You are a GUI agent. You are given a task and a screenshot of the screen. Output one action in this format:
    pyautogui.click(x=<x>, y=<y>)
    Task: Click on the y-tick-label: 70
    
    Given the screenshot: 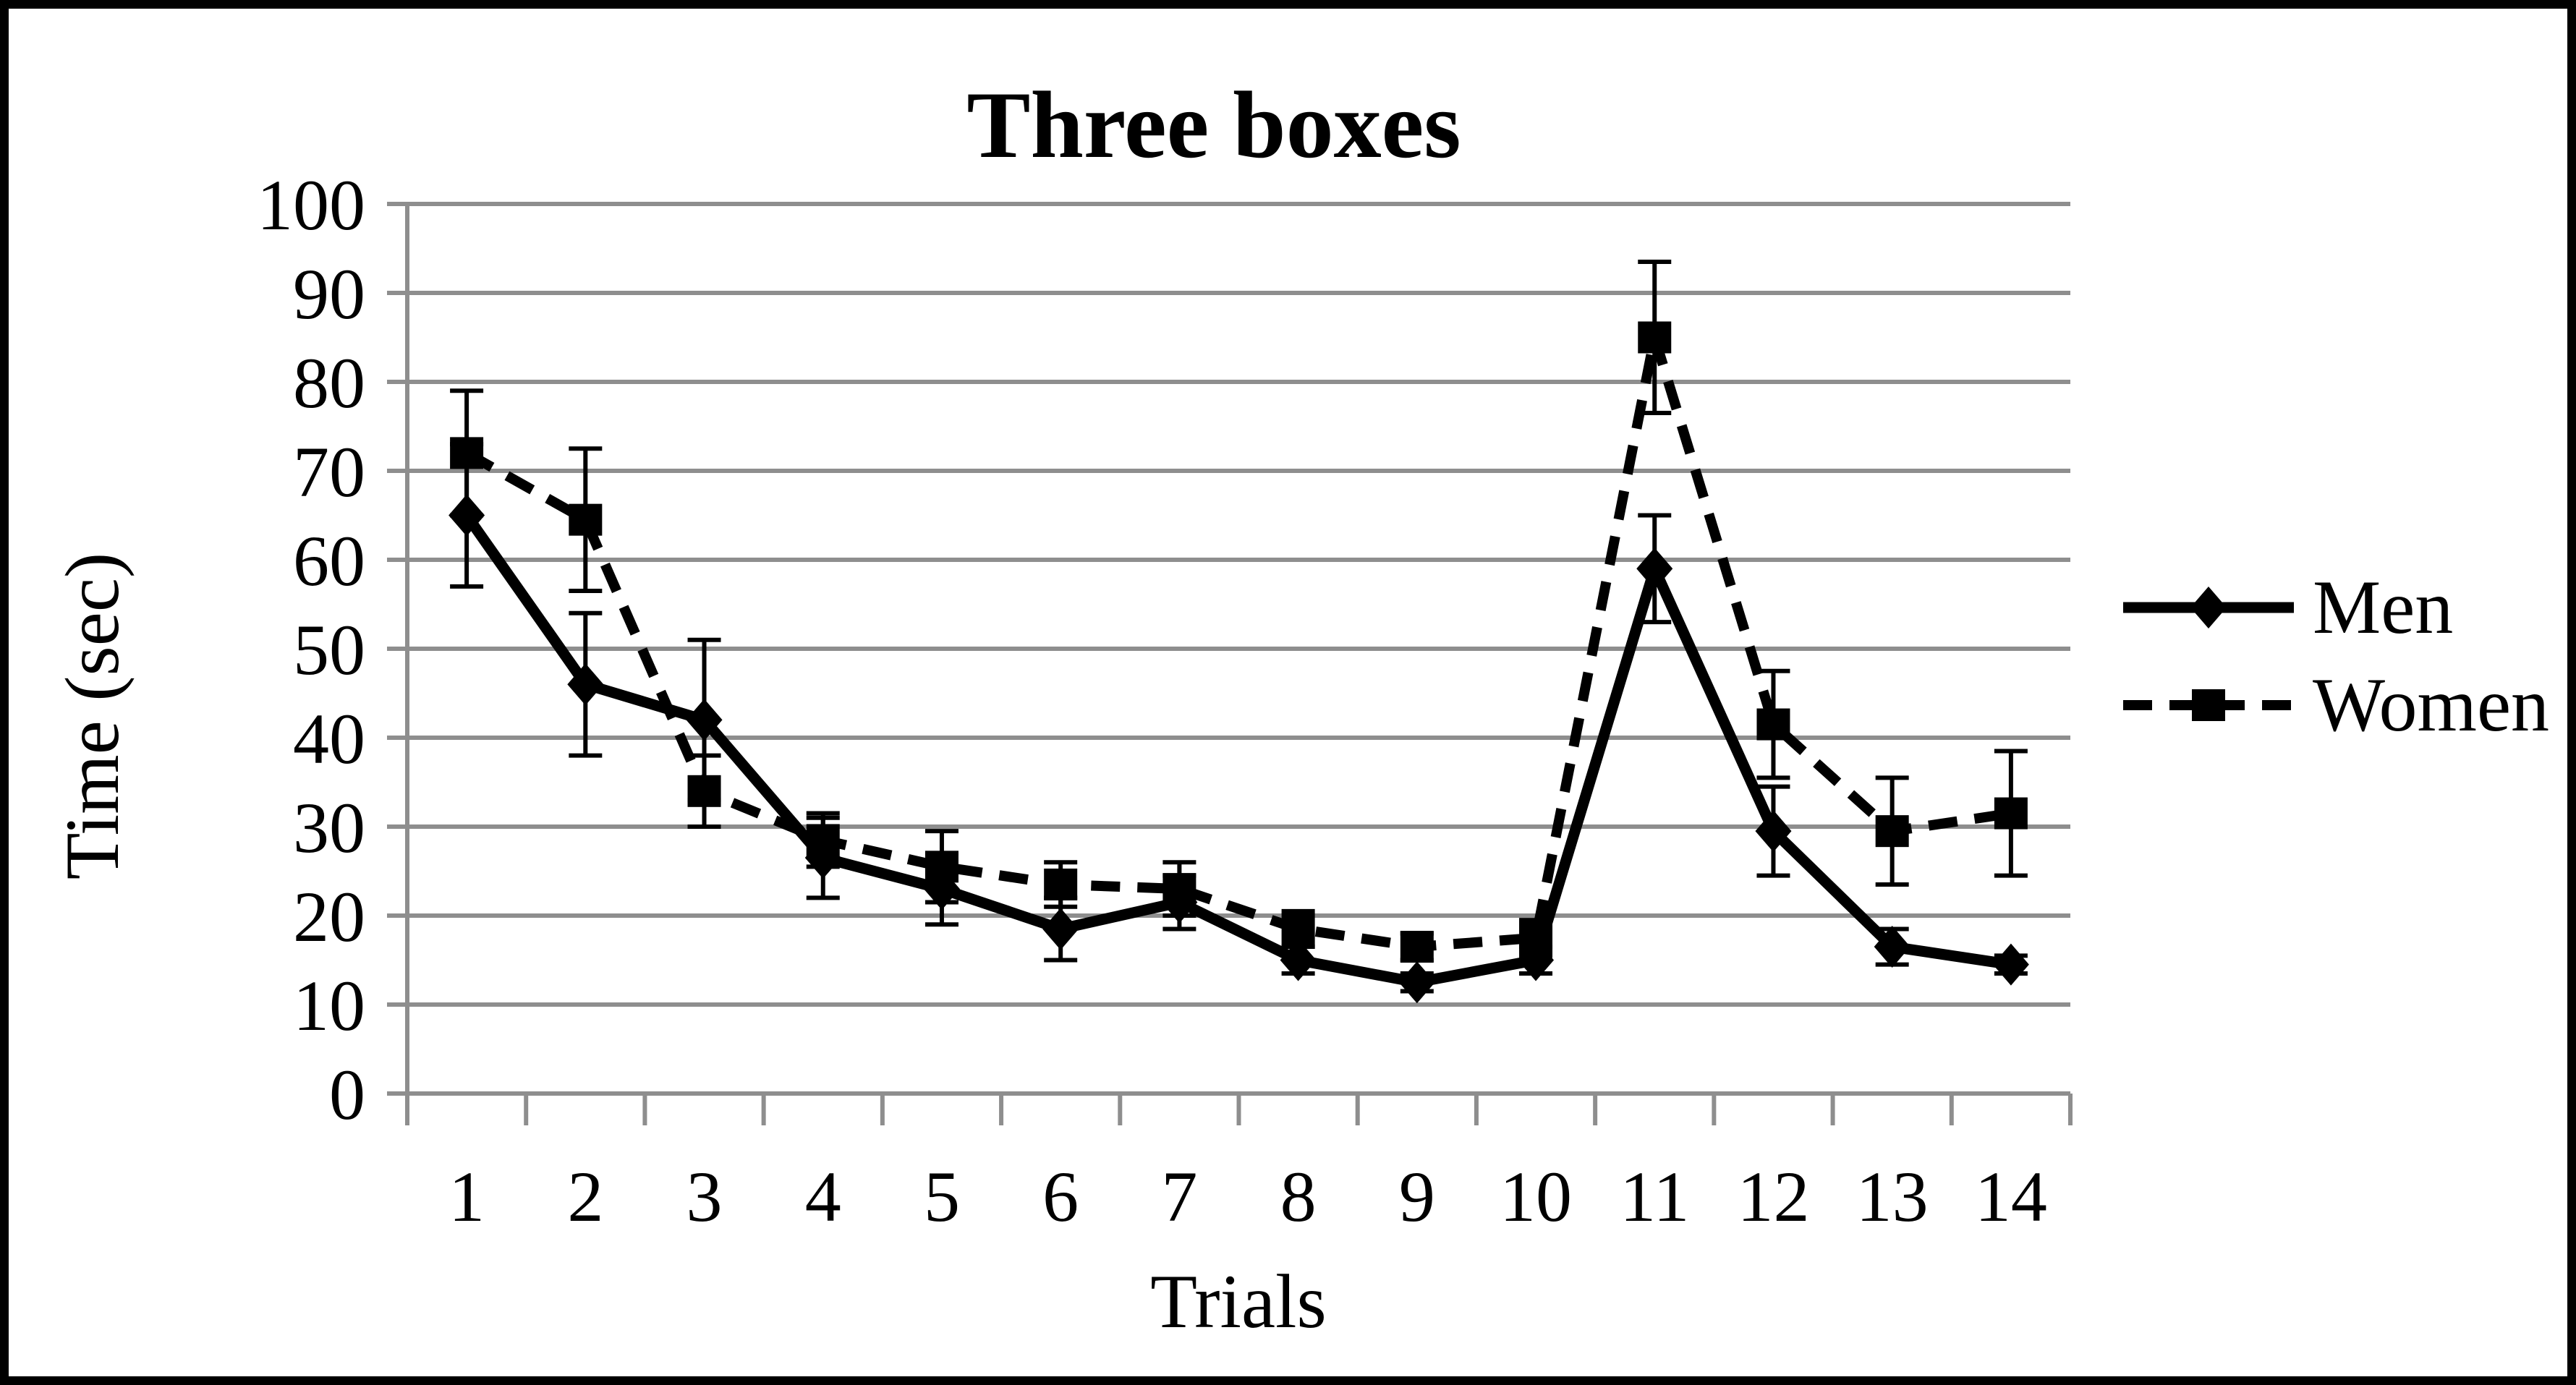 What is the action you would take?
    pyautogui.click(x=329, y=472)
    